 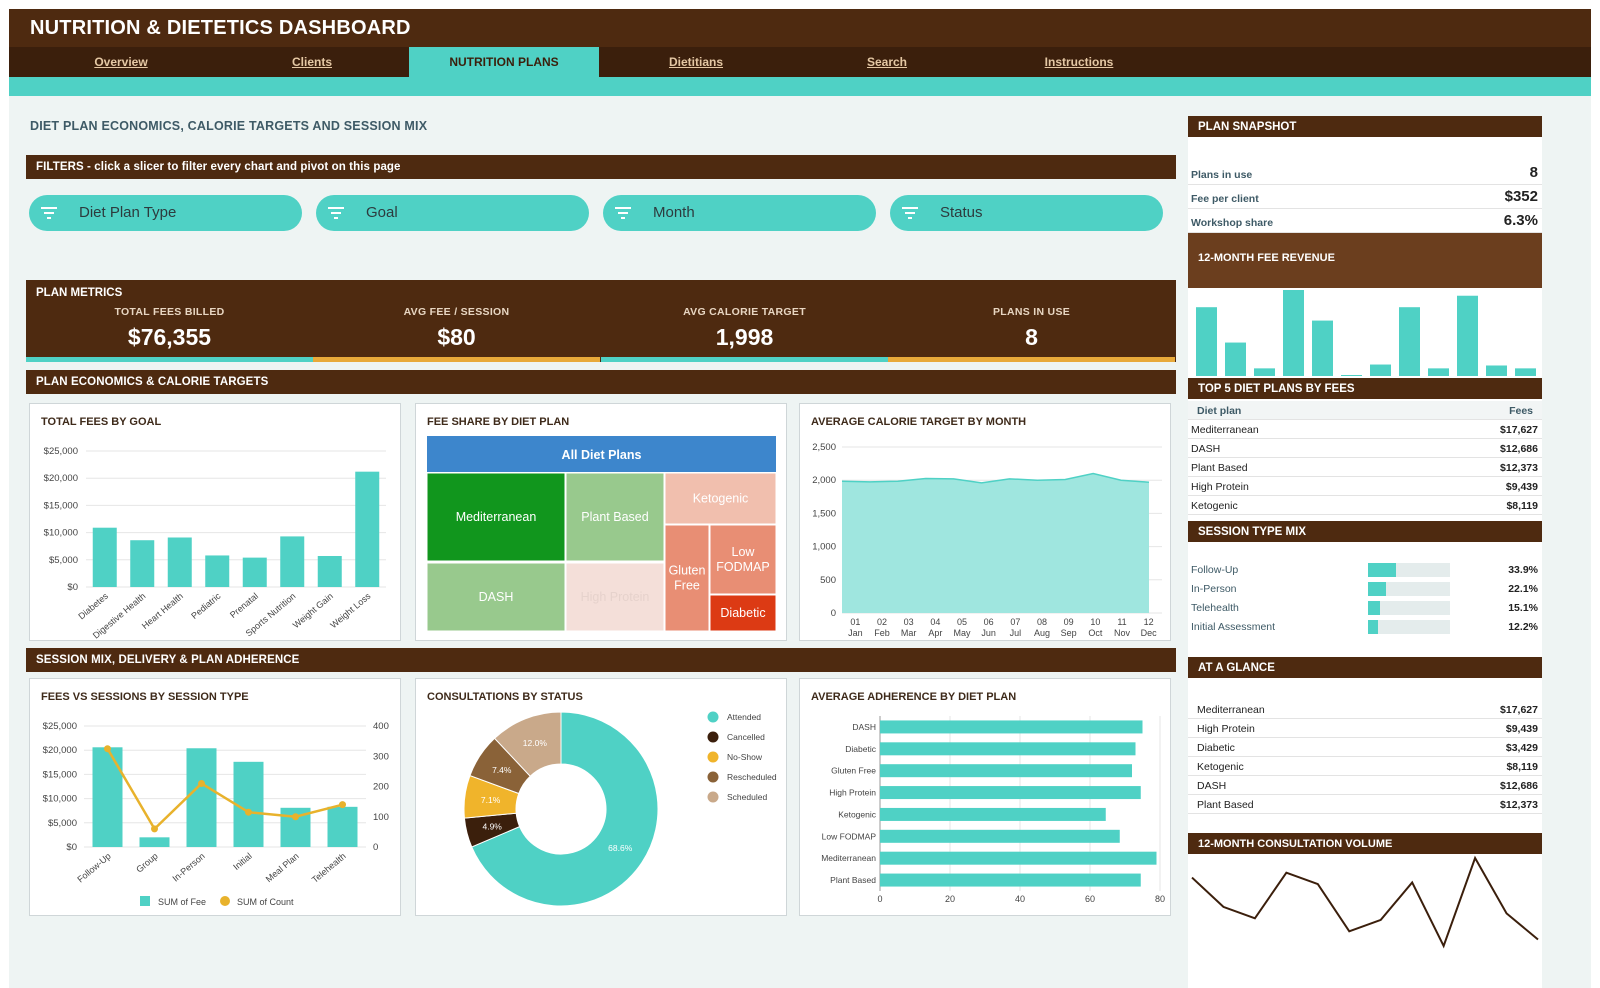 I want to click on chart-title: AVERAGE CALORIE TARGET BY MONTH, so click(x=919, y=422).